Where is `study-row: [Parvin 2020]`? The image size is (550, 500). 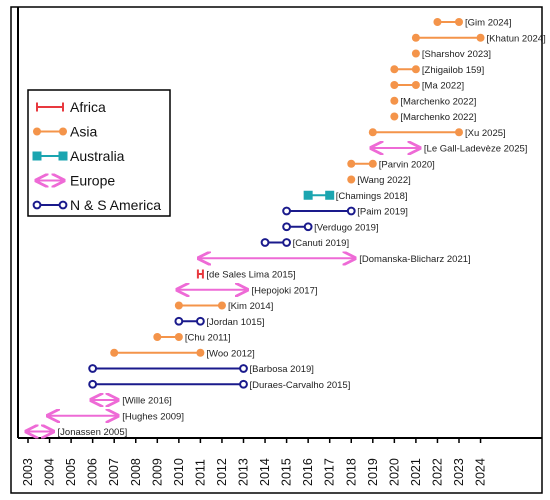
study-row: [Parvin 2020] is located at coordinates (391, 164).